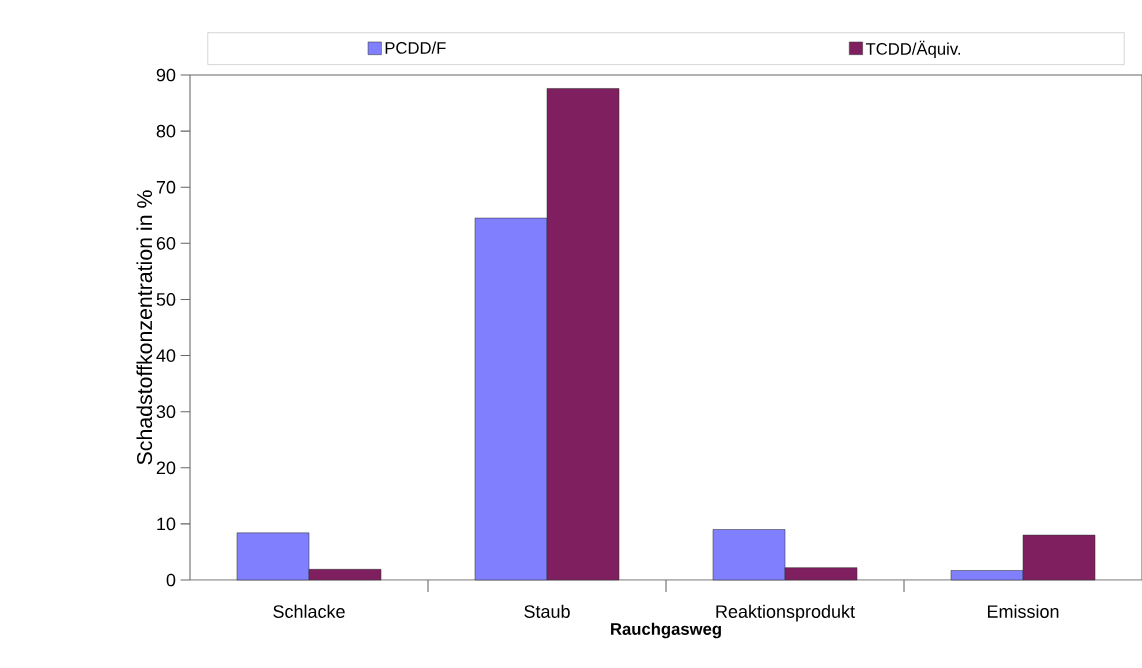  What do you see at coordinates (166, 75) in the screenshot?
I see `y-tick-label: 90` at bounding box center [166, 75].